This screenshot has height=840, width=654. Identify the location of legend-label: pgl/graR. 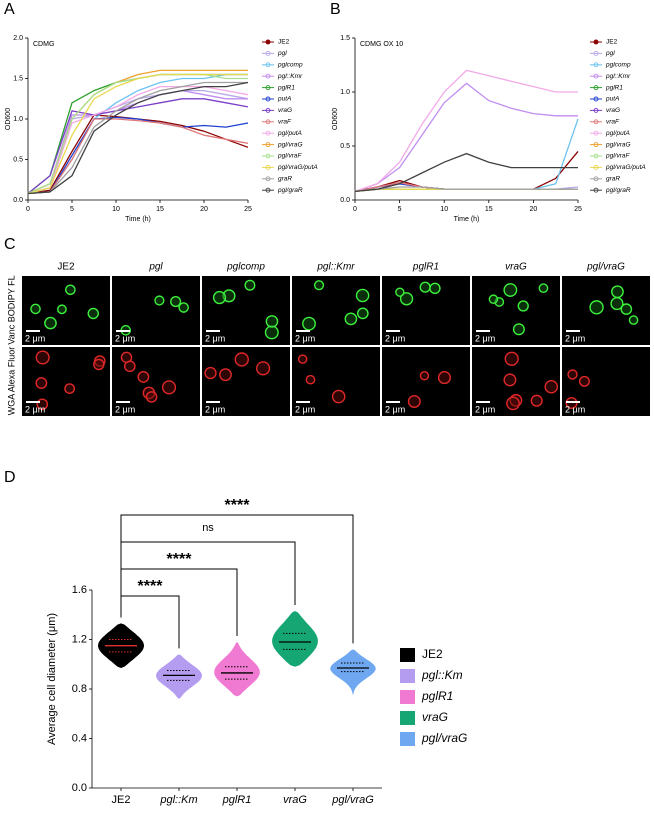
(290, 190).